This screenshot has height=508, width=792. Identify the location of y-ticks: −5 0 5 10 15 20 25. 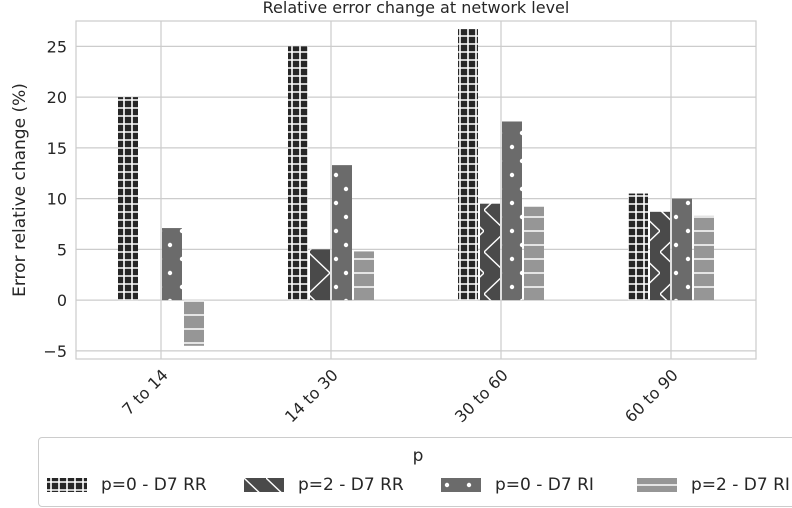
(55, 199).